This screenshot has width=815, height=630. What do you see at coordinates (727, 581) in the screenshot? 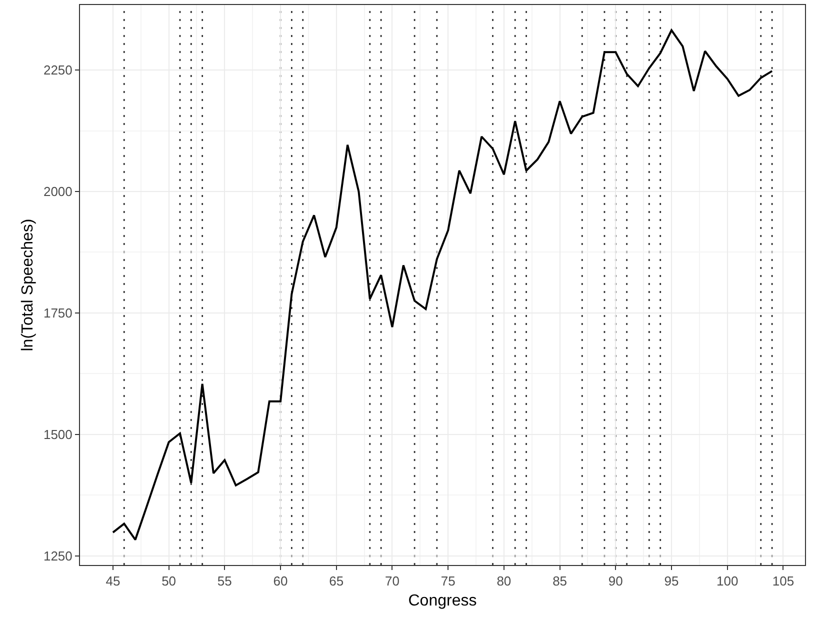
I see `x-tick-label: 100` at bounding box center [727, 581].